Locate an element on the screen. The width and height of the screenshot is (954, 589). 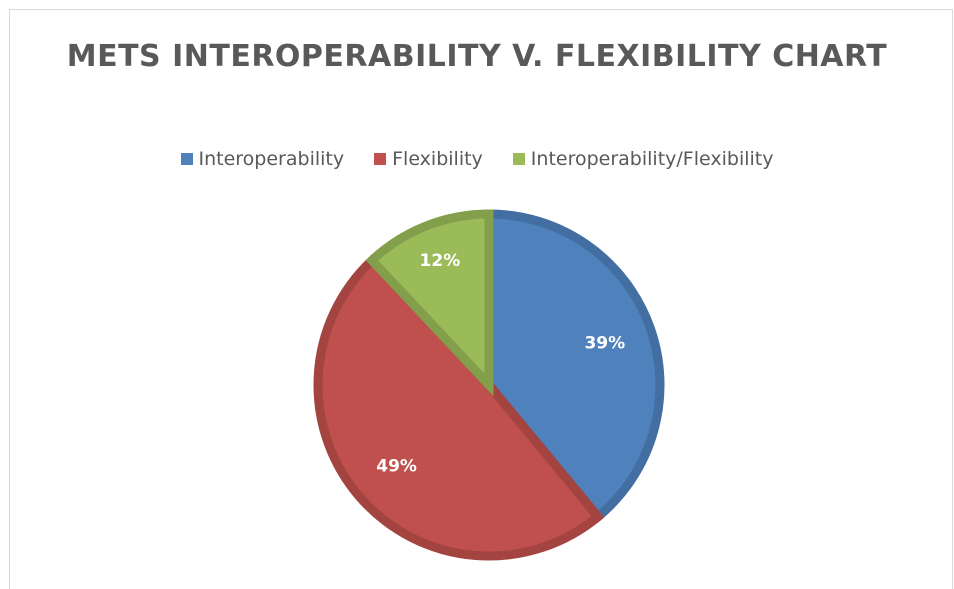
pie-slice-interoperability-flexibility is located at coordinates (429, 303).